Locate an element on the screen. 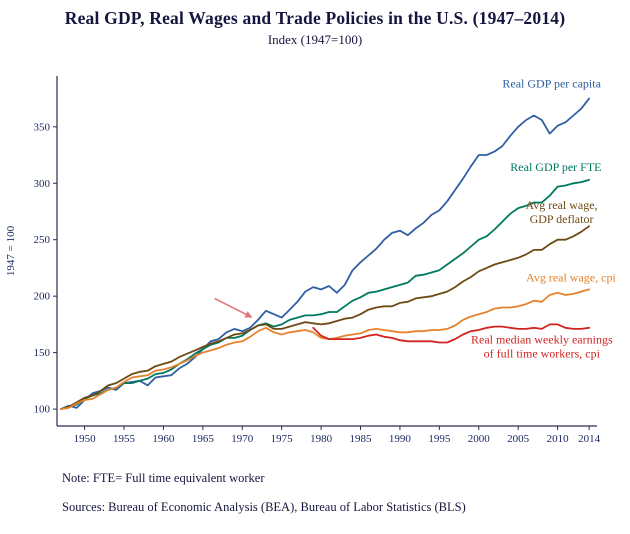  x-tick-label: 2000 is located at coordinates (479, 439).